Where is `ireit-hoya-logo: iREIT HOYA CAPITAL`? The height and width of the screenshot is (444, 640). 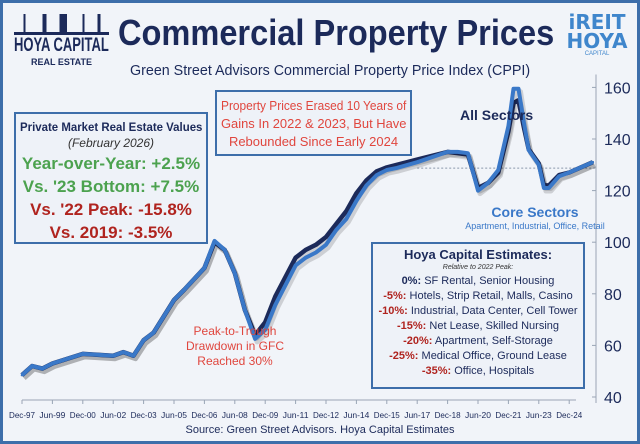
ireit-hoya-logo: iREIT HOYA CAPITAL is located at coordinates (597, 35).